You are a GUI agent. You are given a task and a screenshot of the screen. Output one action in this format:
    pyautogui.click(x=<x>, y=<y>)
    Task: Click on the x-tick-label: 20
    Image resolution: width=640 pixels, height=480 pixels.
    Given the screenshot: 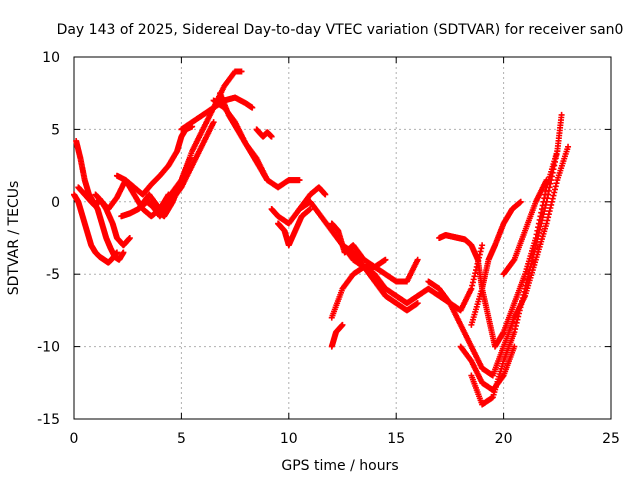 What is the action you would take?
    pyautogui.click(x=504, y=439)
    